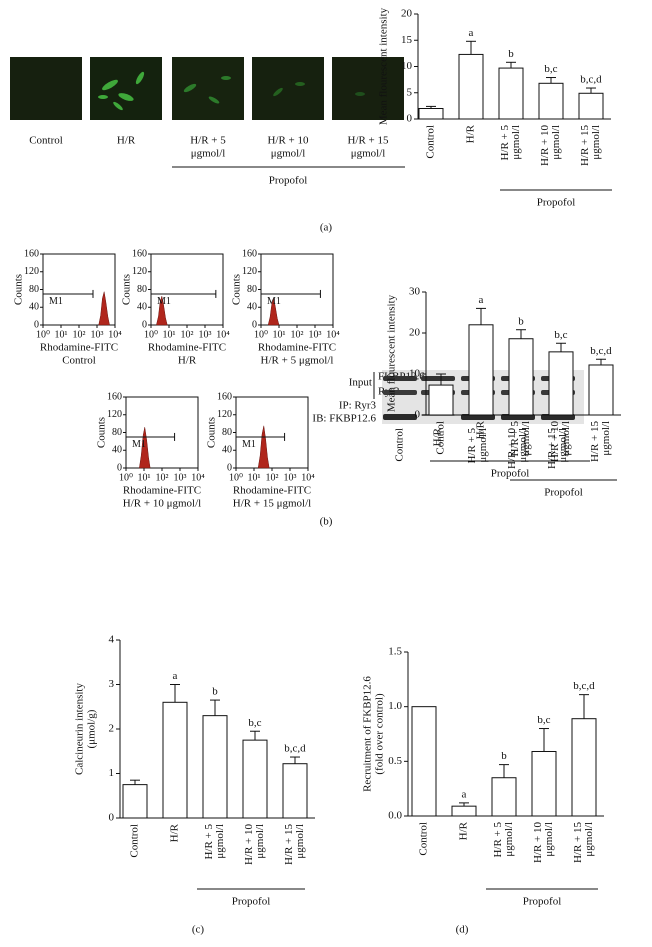 Image resolution: width=652 pixels, height=947 pixels. I want to click on micrograph-label: H/R + 15, so click(368, 141).